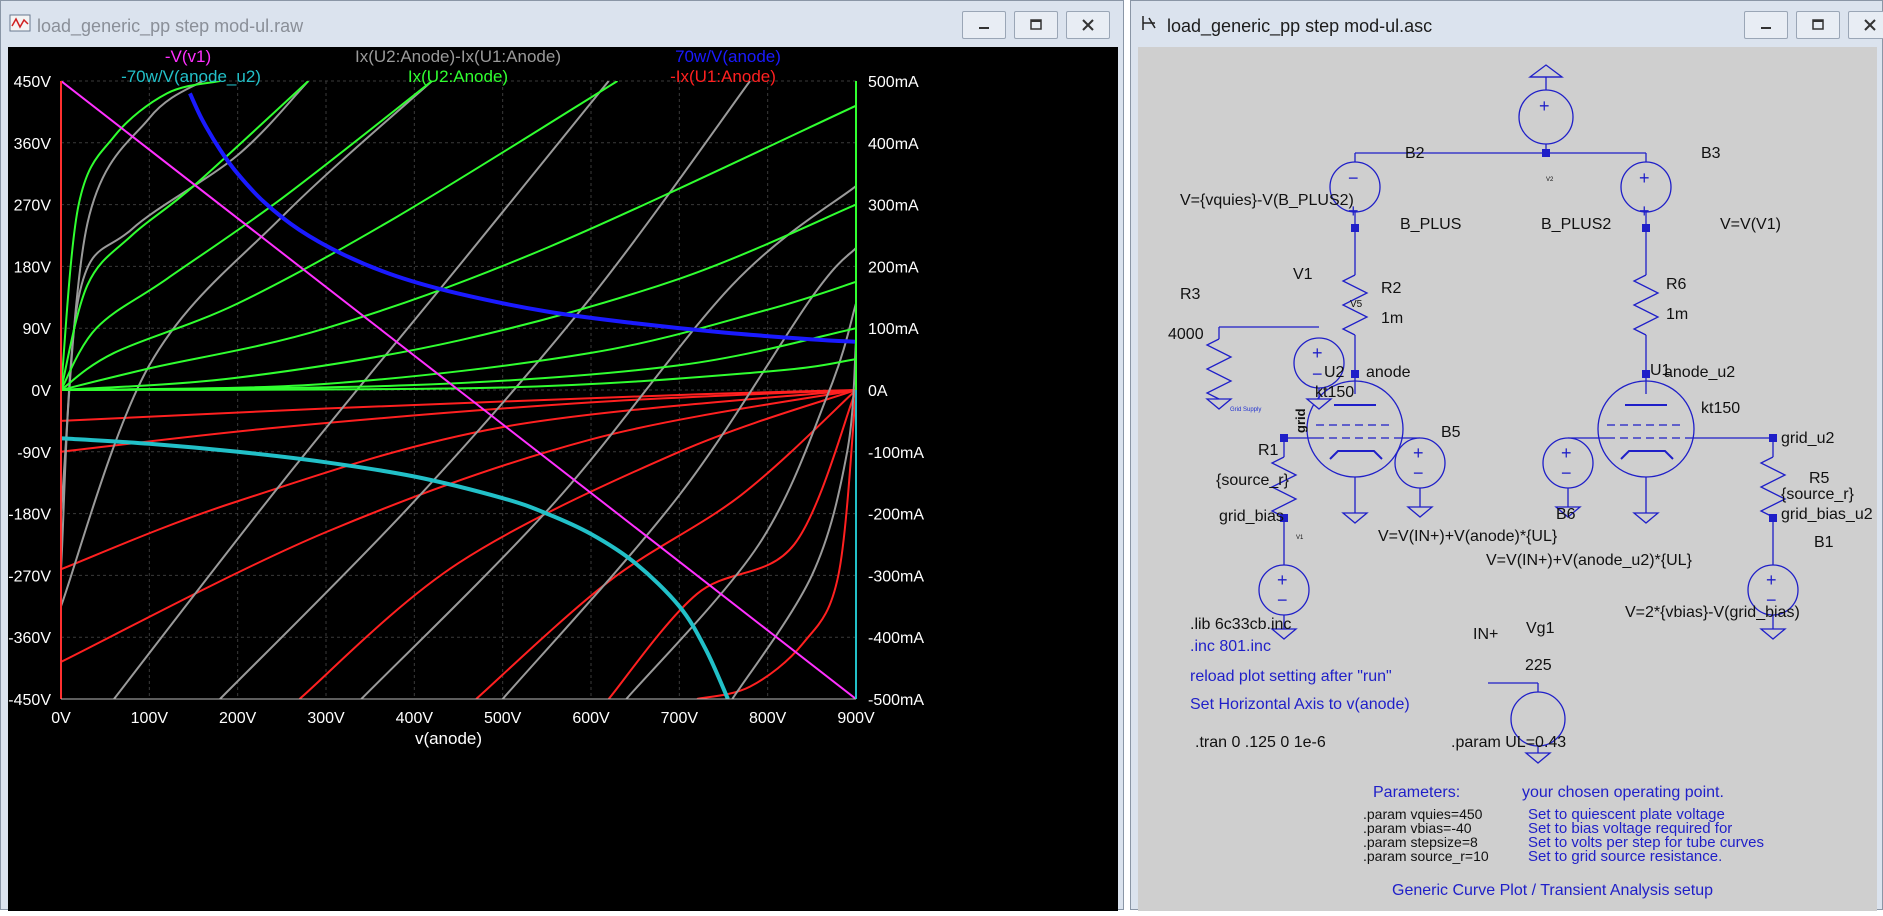 The image size is (1883, 916). What do you see at coordinates (33, 267) in the screenshot?
I see `y-tick-label-left: 180V` at bounding box center [33, 267].